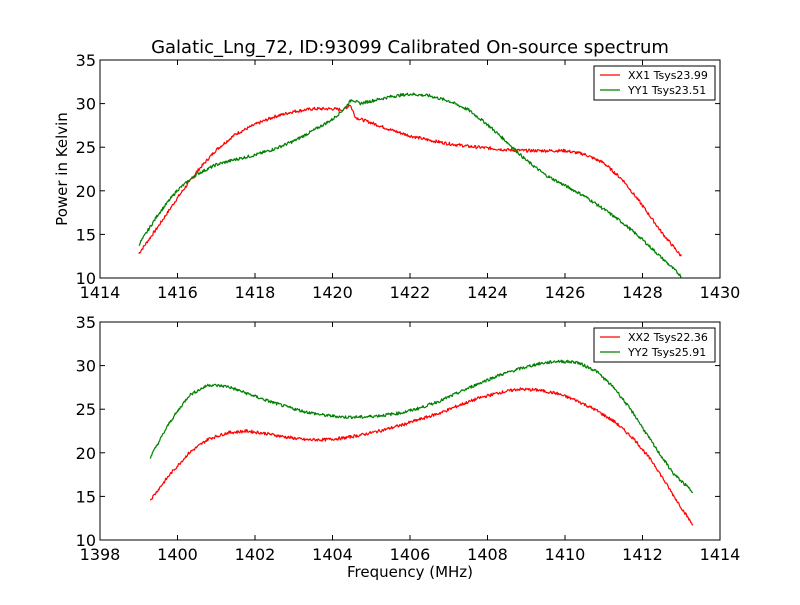 Image resolution: width=800 pixels, height=605 pixels. I want to click on x-axis-label: Frequency (MHz), so click(410, 572).